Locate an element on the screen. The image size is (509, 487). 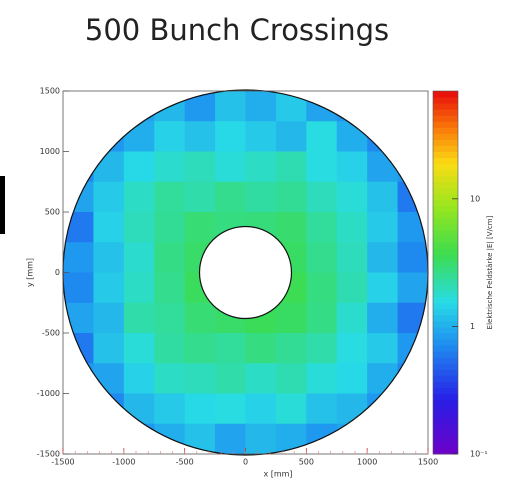
y-tick-label: 1500 is located at coordinates (50, 91).